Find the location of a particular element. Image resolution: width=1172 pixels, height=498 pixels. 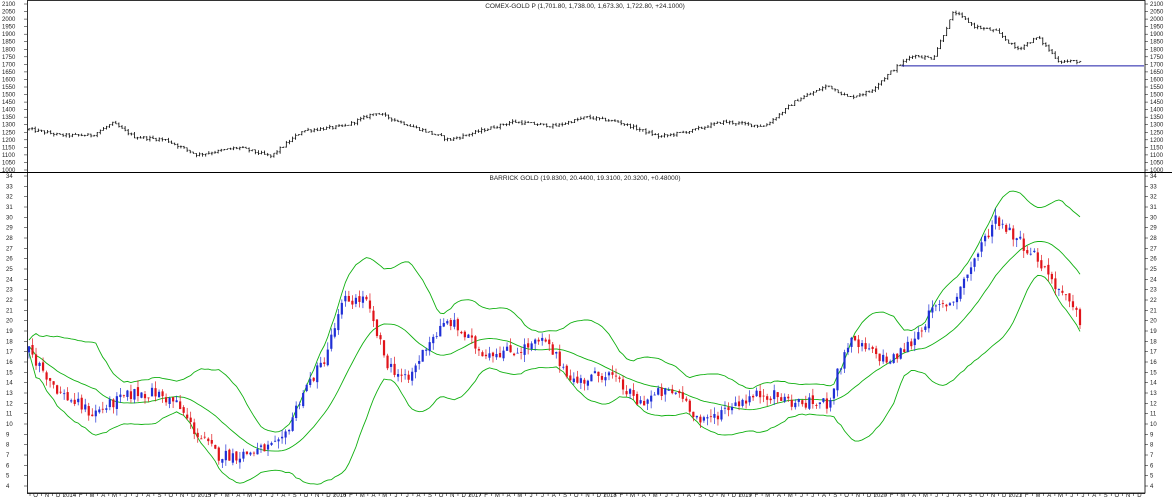

gold-y-tick-label-left: 1750 is located at coordinates (9, 58).